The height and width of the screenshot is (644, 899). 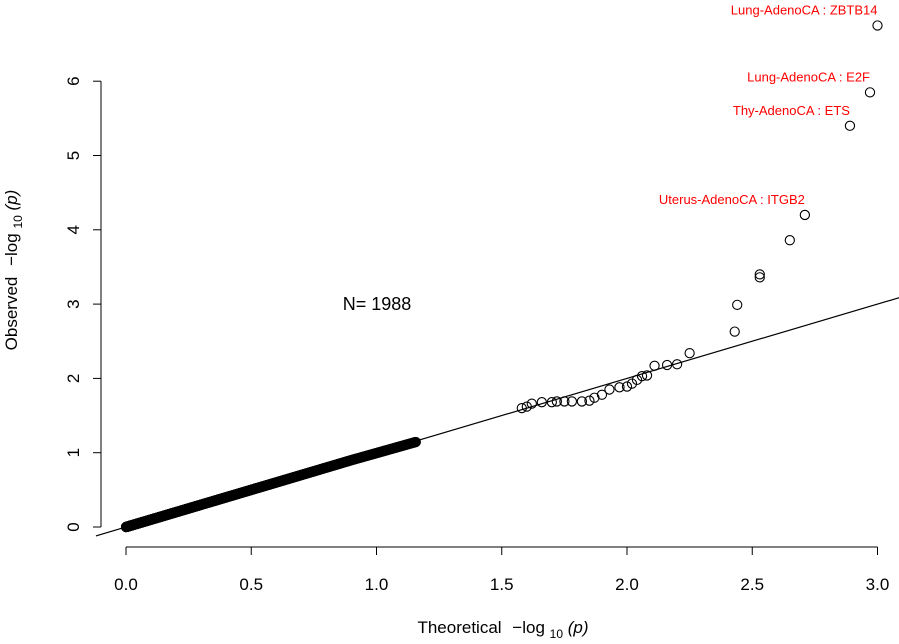 What do you see at coordinates (557, 634) in the screenshot?
I see `x-axis-title-sub: 10` at bounding box center [557, 634].